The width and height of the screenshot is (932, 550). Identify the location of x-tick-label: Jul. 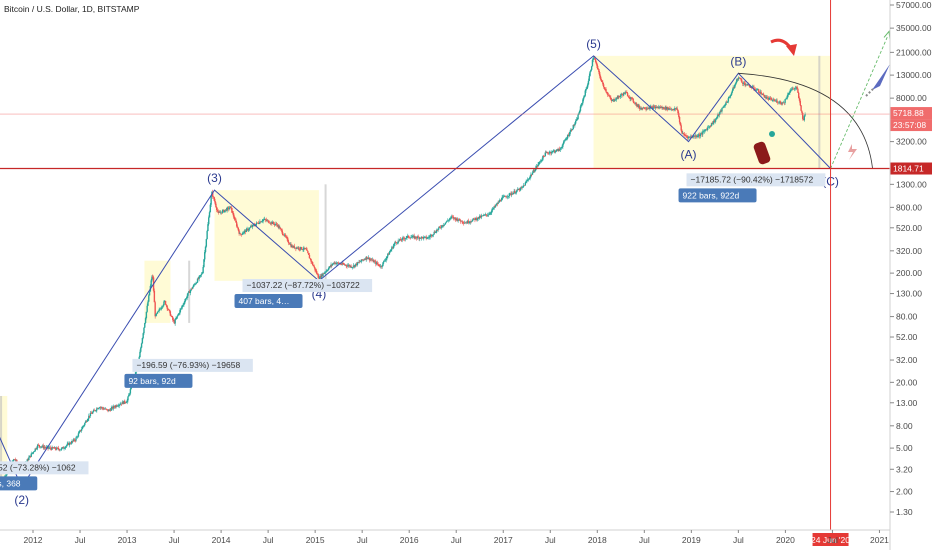
(174, 540).